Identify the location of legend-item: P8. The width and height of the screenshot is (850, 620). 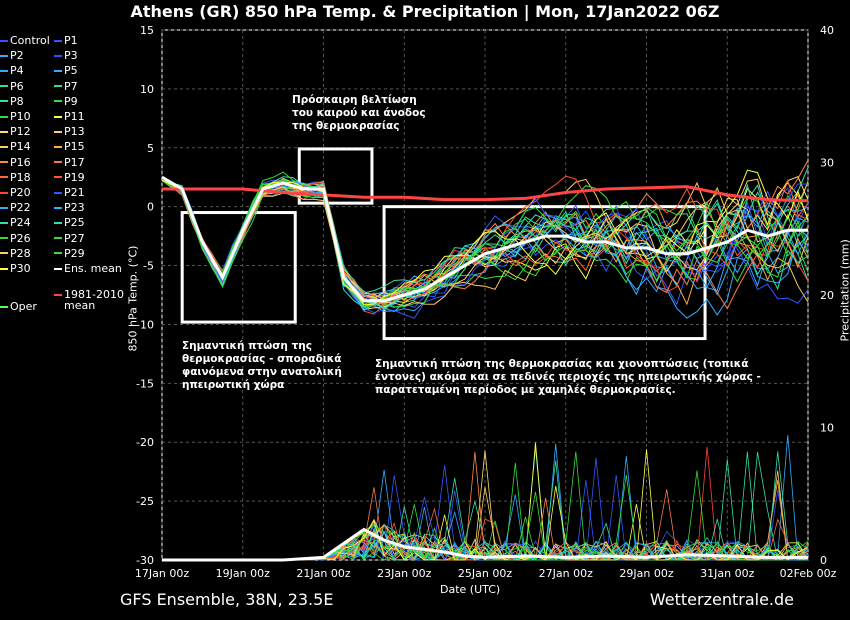
(12, 101).